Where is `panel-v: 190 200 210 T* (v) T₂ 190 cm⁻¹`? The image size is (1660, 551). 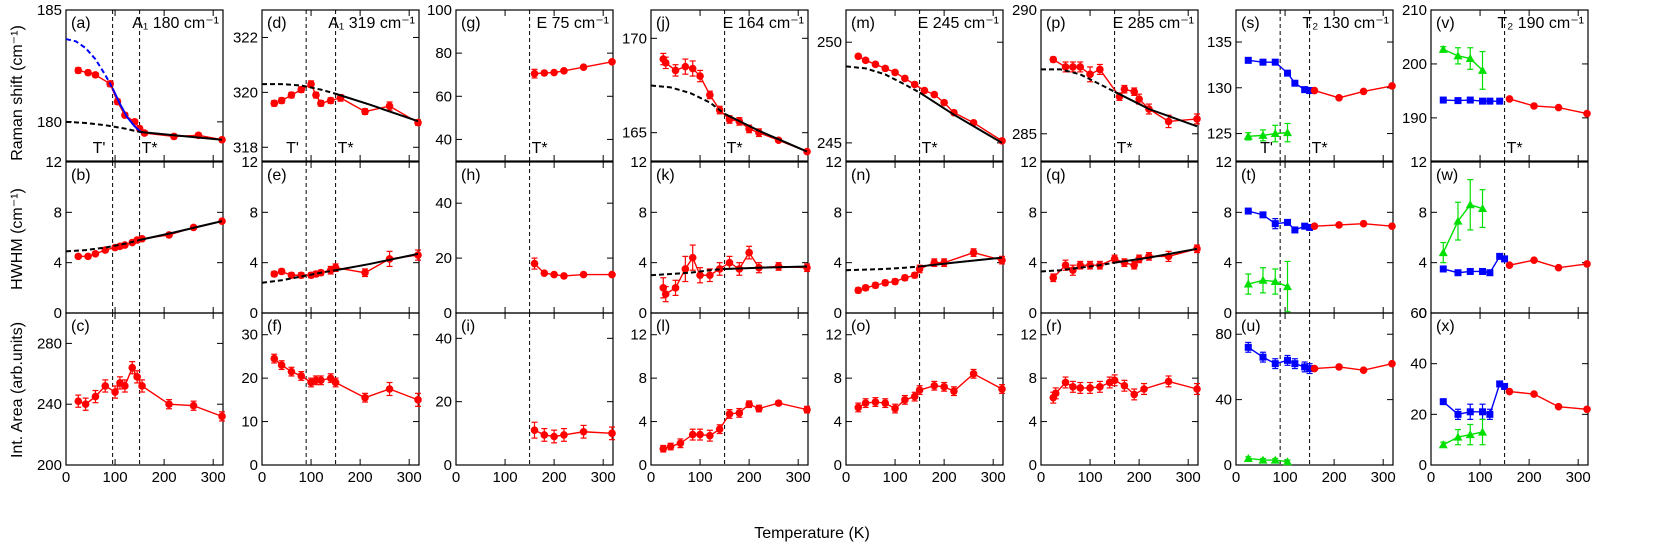
panel-v: 190 200 210 T* (v) T₂ 190 cm⁻¹ is located at coordinates (1496, 82).